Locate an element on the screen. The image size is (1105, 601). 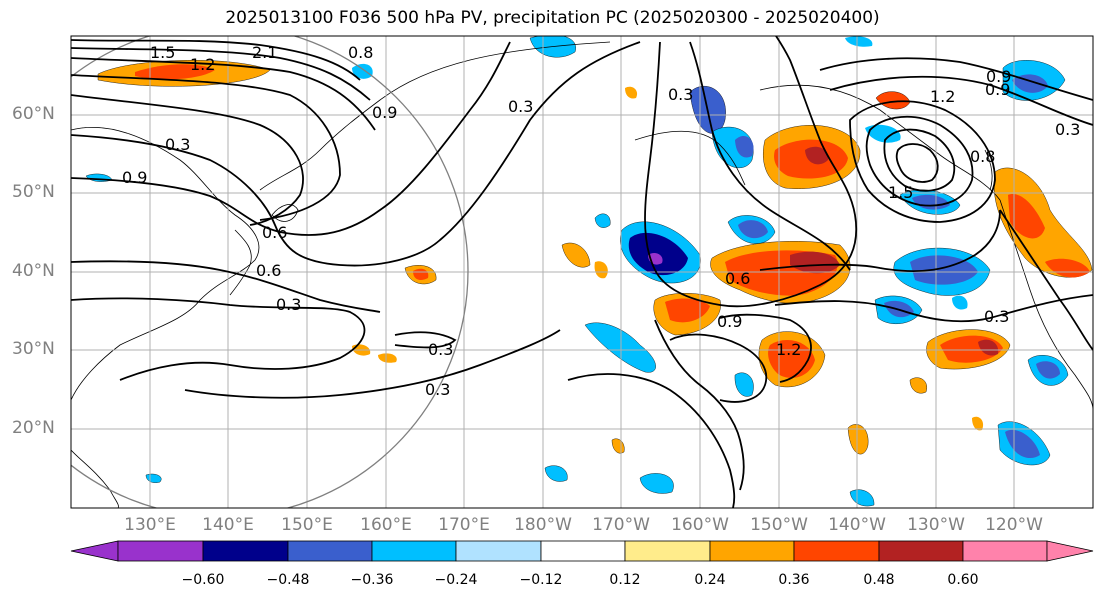
colorbar-tick-label: 0.12 is located at coordinates (625, 580).